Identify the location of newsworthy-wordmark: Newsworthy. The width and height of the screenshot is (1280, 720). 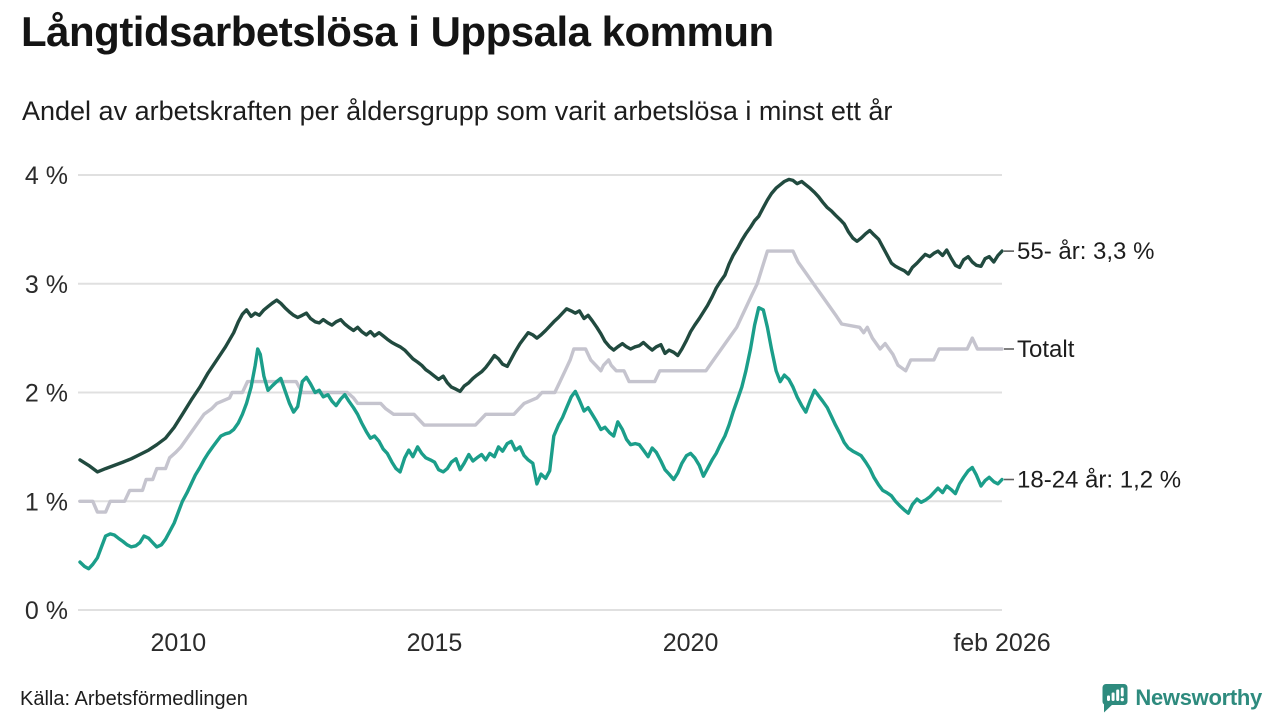
(1198, 697).